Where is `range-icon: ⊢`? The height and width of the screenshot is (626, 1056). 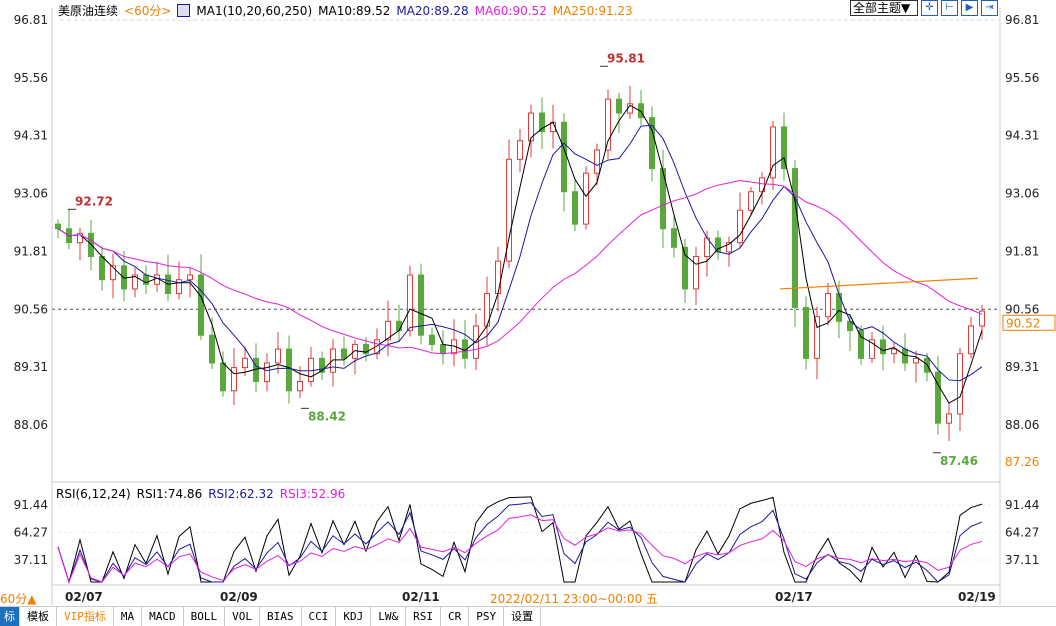
range-icon: ⊢ is located at coordinates (949, 8).